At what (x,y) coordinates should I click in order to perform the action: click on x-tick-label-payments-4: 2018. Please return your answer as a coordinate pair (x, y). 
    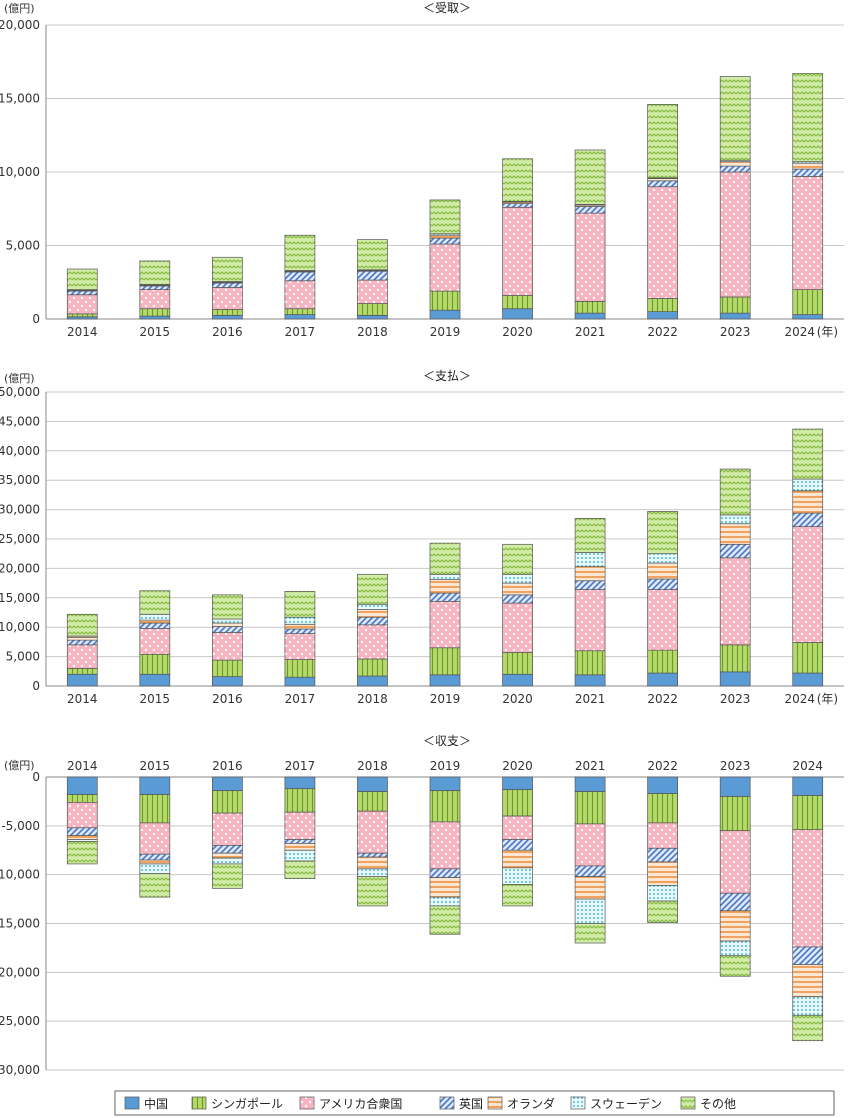
    Looking at the image, I should click on (372, 699).